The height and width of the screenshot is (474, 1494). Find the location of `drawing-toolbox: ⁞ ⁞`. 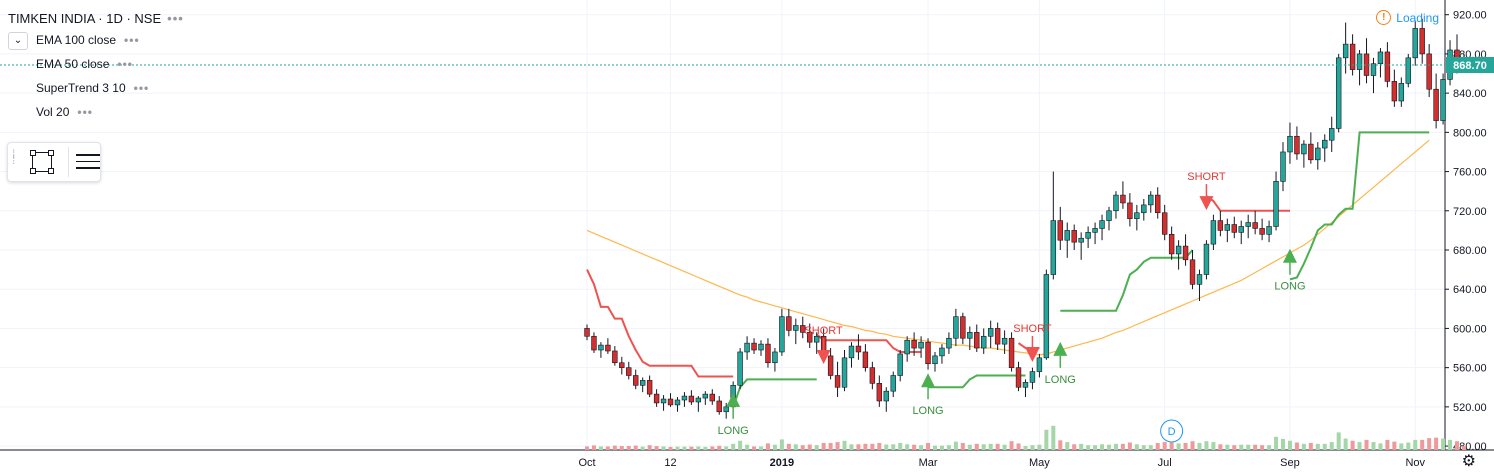

drawing-toolbox: ⁞ ⁞ is located at coordinates (54, 162).